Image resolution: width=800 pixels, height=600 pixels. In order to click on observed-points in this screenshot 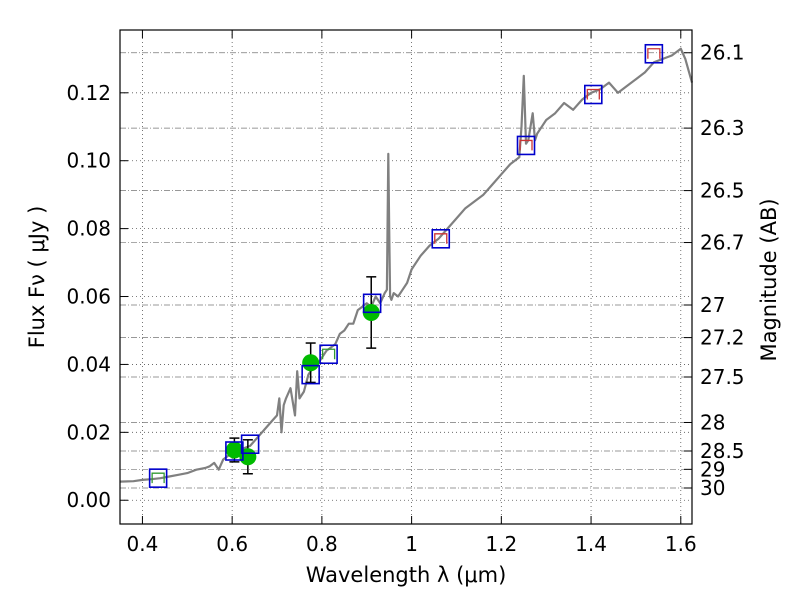, I will do `click(302, 384)`.